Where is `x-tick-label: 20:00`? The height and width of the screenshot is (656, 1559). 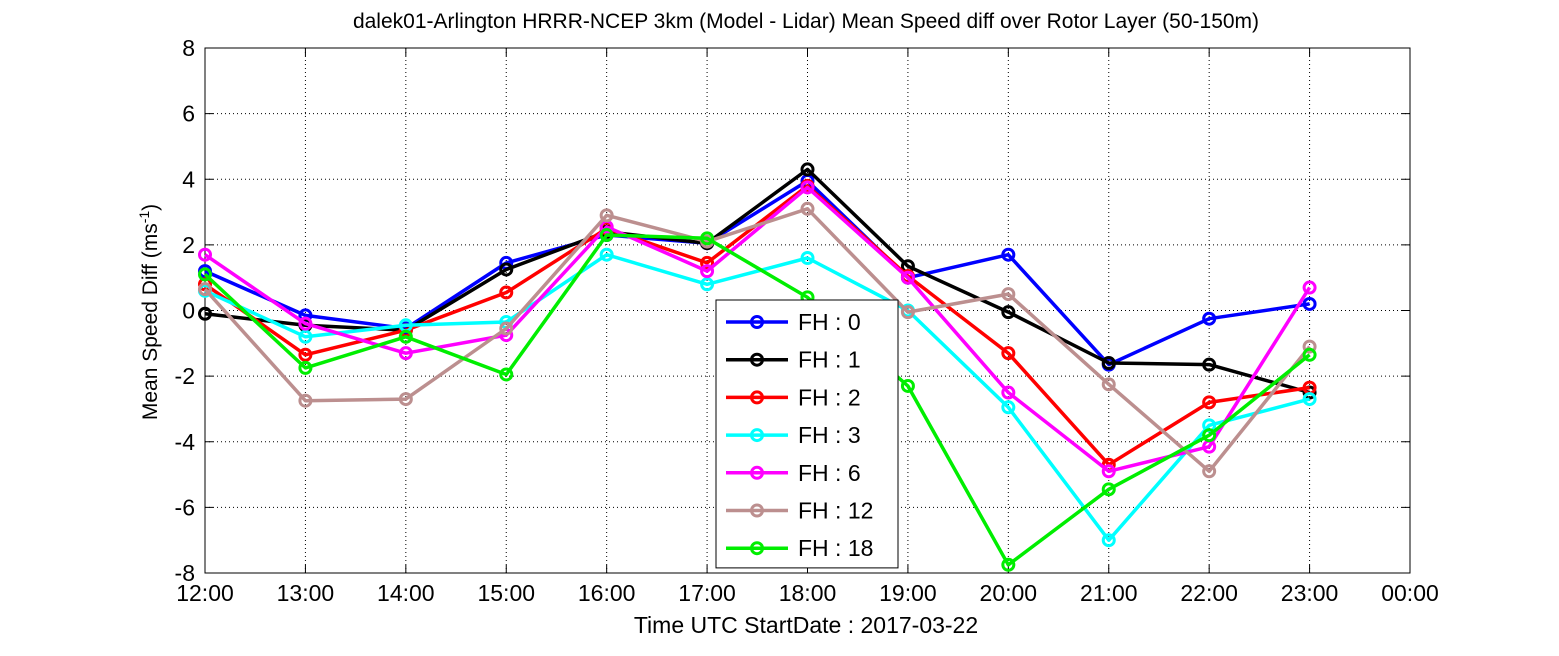 x-tick-label: 20:00 is located at coordinates (1009, 593).